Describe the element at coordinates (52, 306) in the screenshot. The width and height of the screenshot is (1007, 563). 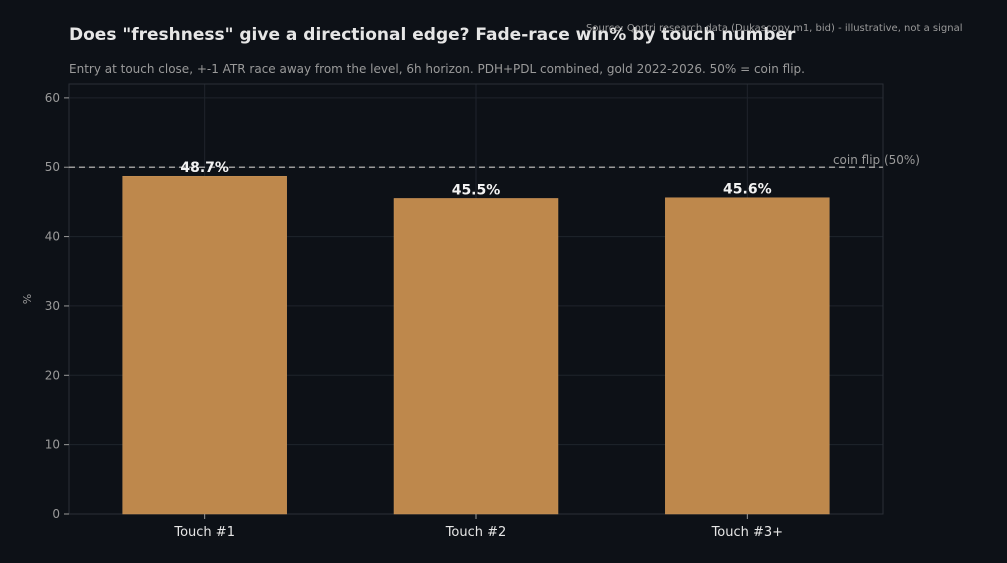
I see `y-tick-label: 30` at that location.